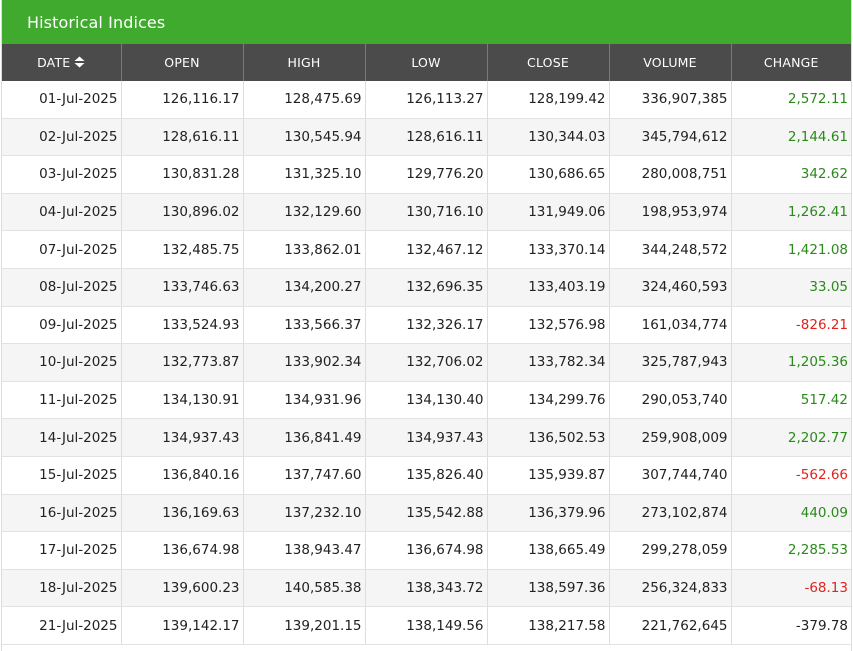 This screenshot has height=651, width=853. I want to click on cell-high: 134,200.27, so click(304, 287).